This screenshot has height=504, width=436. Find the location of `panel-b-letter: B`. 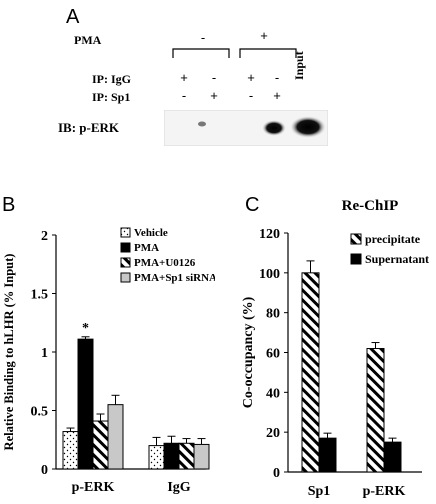

panel-b-letter: B is located at coordinates (9, 205).